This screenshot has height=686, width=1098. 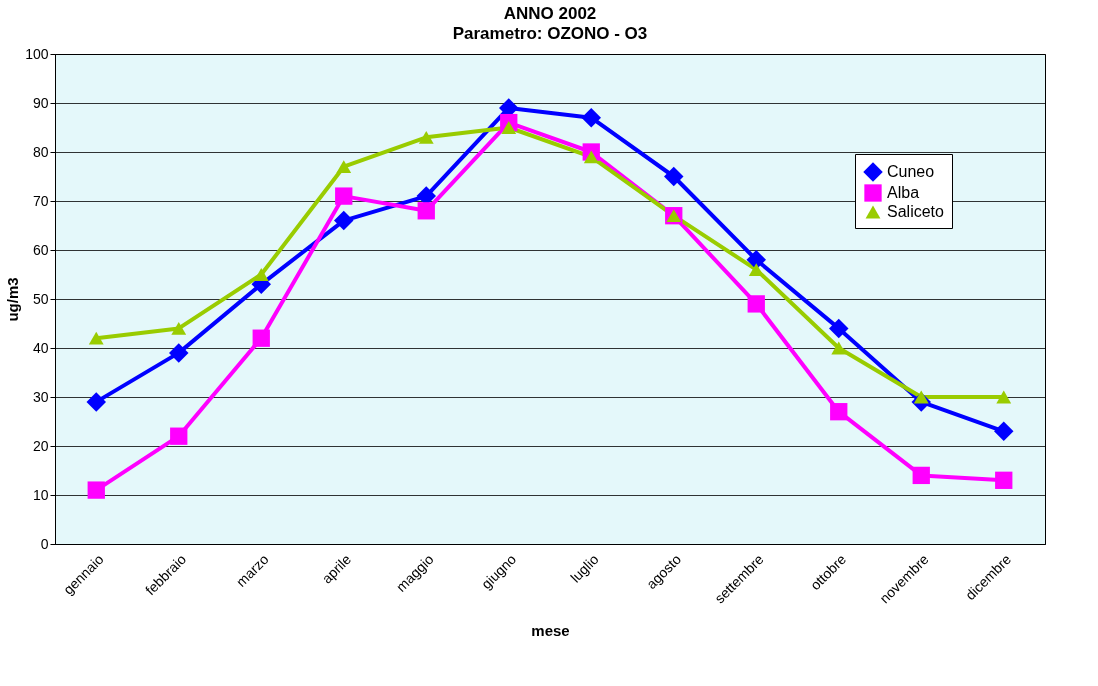 What do you see at coordinates (550, 33) in the screenshot?
I see `chart-subtitle: Parametro: OZONO - O3` at bounding box center [550, 33].